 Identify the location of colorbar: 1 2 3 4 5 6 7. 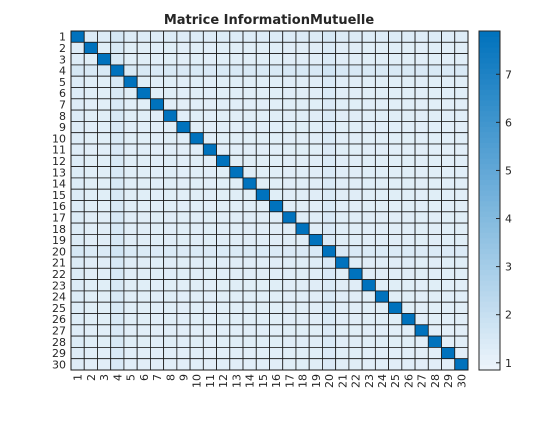
(495, 200).